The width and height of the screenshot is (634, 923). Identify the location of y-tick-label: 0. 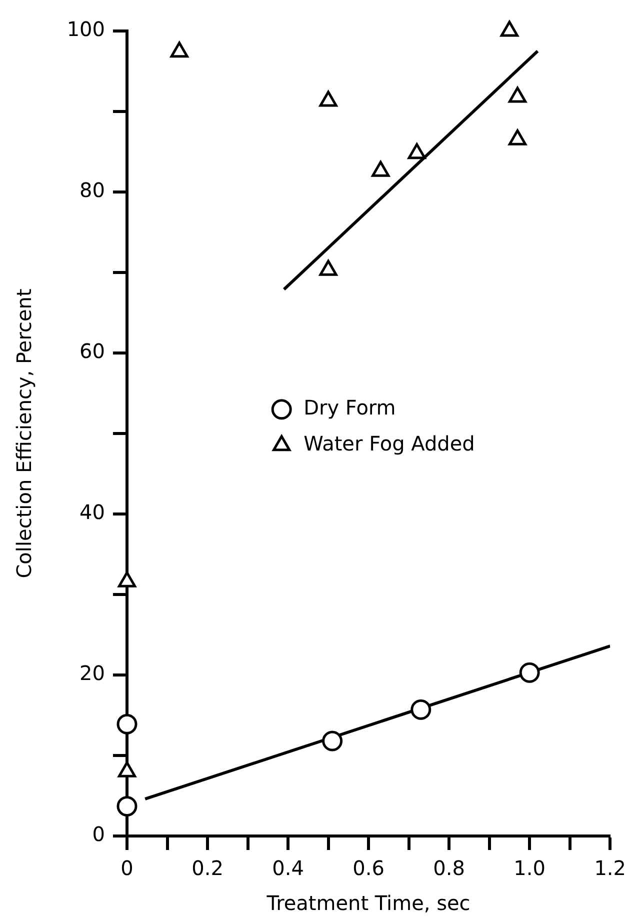
(98, 834).